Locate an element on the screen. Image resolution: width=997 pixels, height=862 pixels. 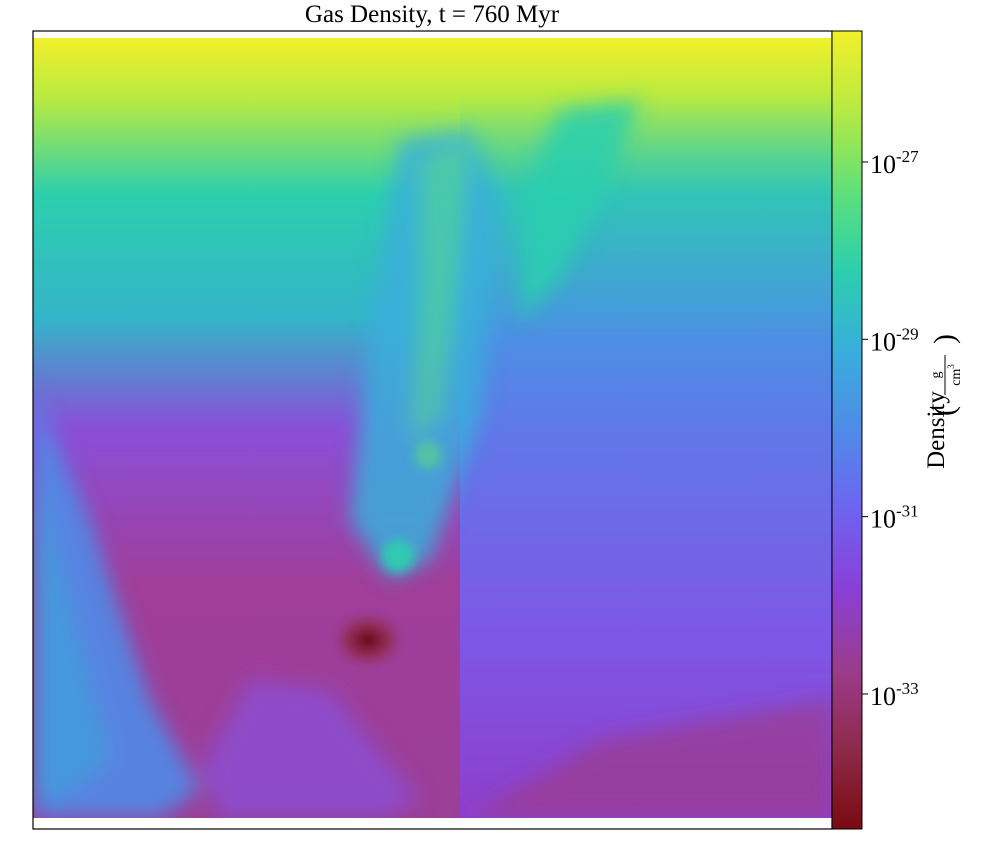
unit-exponent: 3 is located at coordinates (951, 366).